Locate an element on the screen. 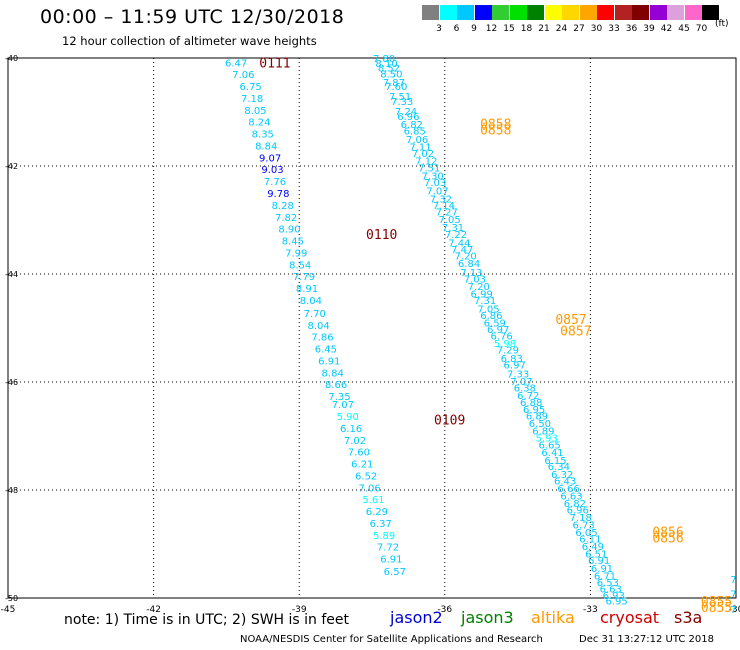  data-point-label: 7.35 is located at coordinates (339, 397).